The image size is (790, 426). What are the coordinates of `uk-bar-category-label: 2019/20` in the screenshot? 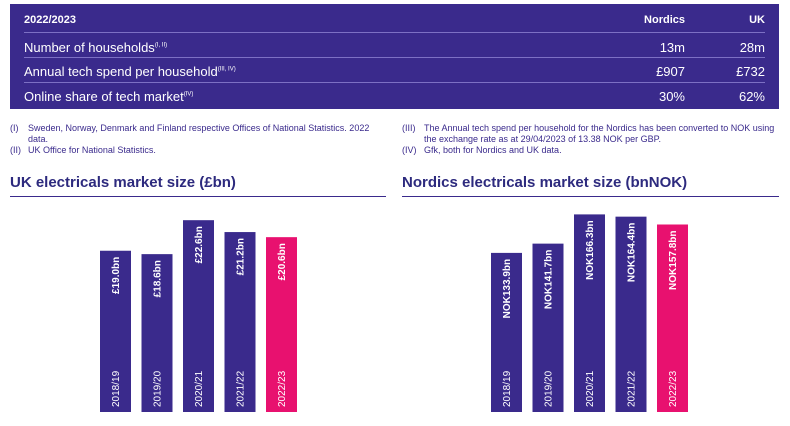 It's located at (158, 388).